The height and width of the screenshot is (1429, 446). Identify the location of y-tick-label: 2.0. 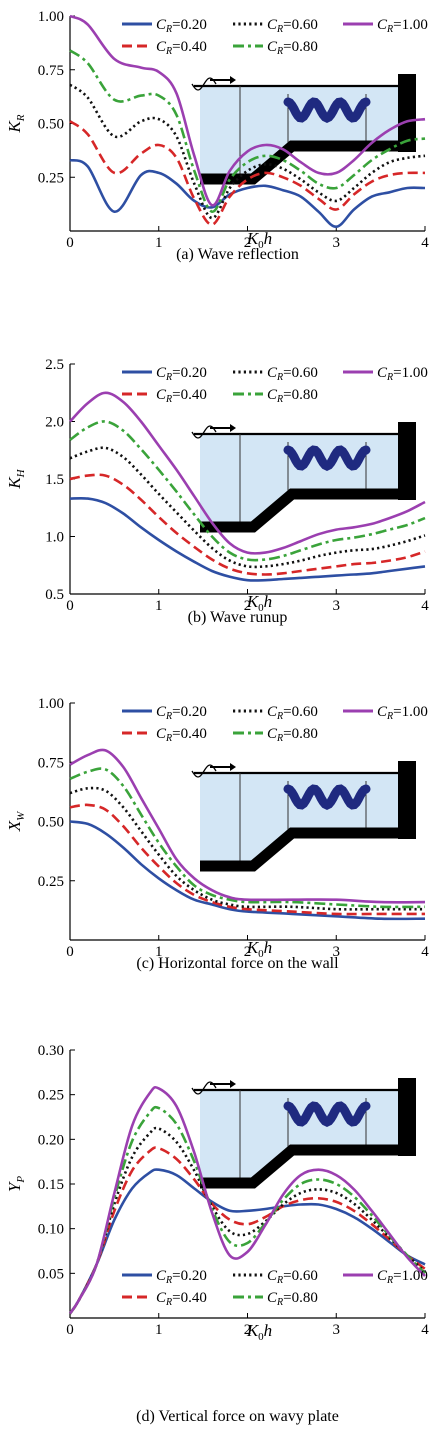
(54, 423).